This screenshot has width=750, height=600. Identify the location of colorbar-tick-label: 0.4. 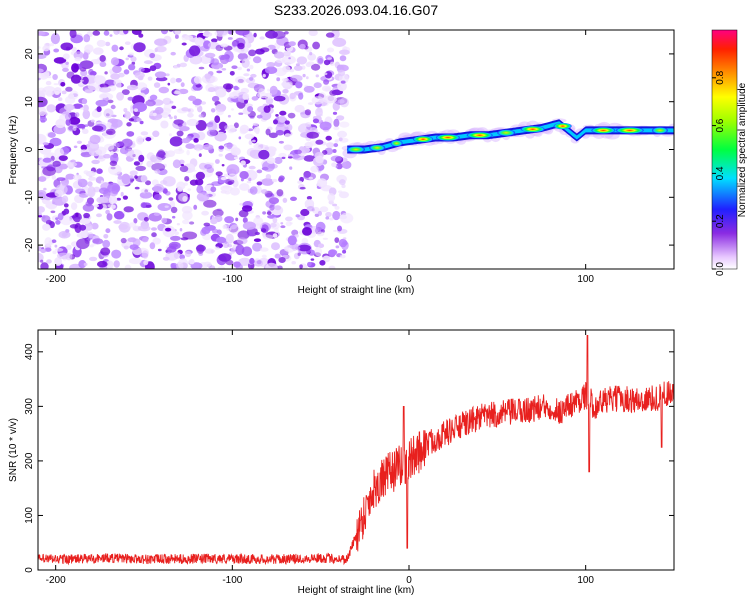
(720, 173).